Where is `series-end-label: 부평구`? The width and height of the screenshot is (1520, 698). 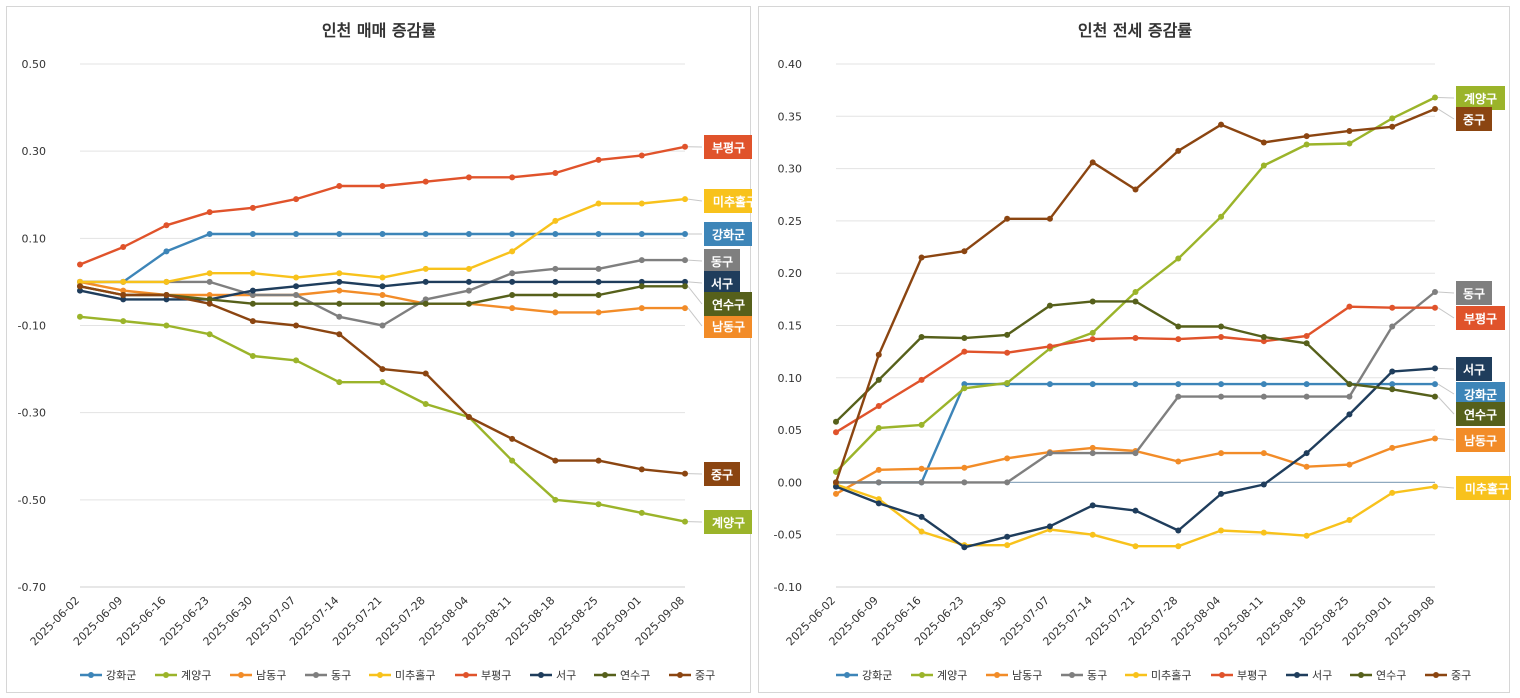 series-end-label: 부평구 is located at coordinates (1480, 319).